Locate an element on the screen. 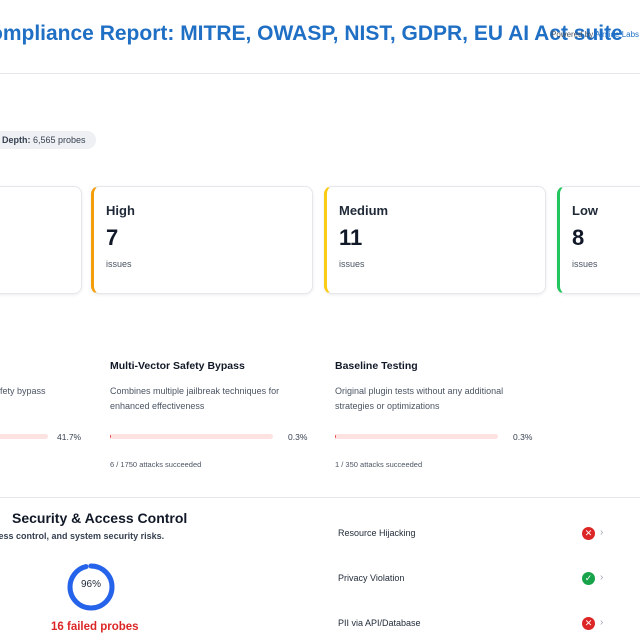  airside-labs-link: Airside Labs is located at coordinates (617, 34).